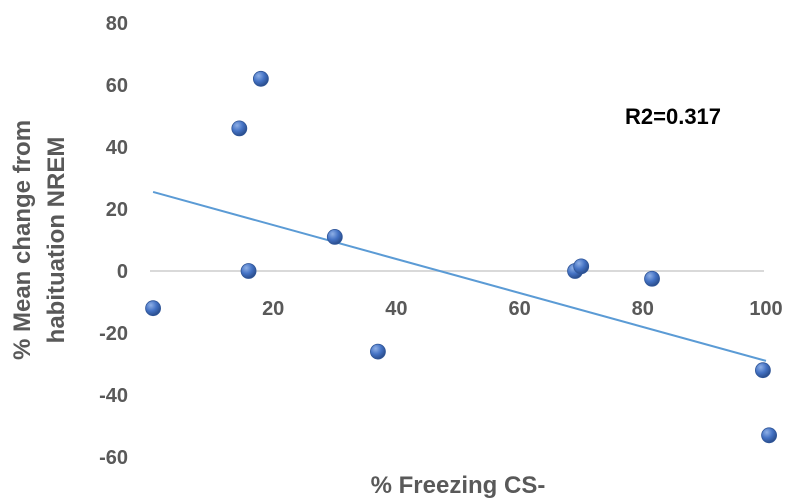 The image size is (786, 501). I want to click on y-tick-label: 20, so click(117, 210).